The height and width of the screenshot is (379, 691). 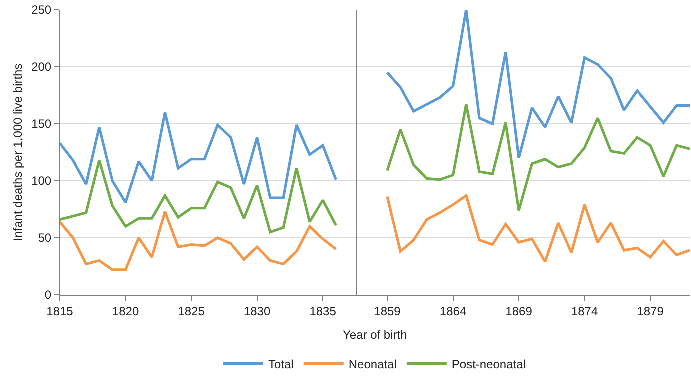 What do you see at coordinates (489, 364) in the screenshot?
I see `legend-label: Post-neonatal` at bounding box center [489, 364].